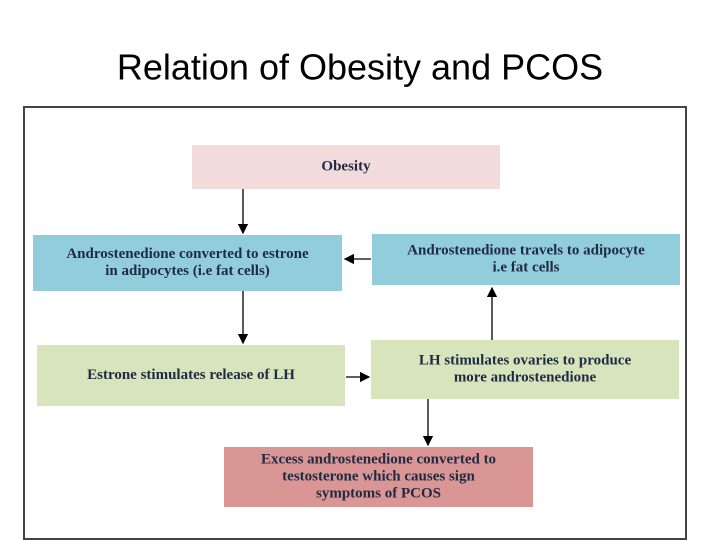 The width and height of the screenshot is (720, 540). What do you see at coordinates (187, 271) in the screenshot?
I see `node-text: in adipocytes (i.e fat cells)` at bounding box center [187, 271].